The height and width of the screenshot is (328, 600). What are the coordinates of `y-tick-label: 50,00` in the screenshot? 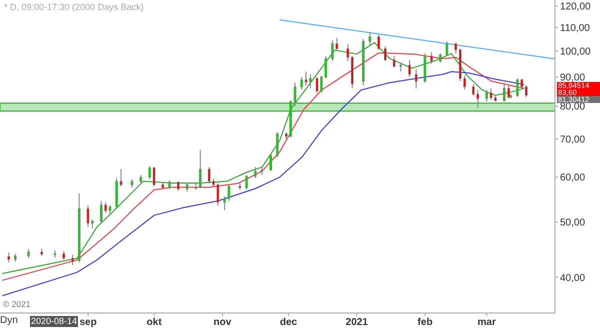 It's located at (573, 223).